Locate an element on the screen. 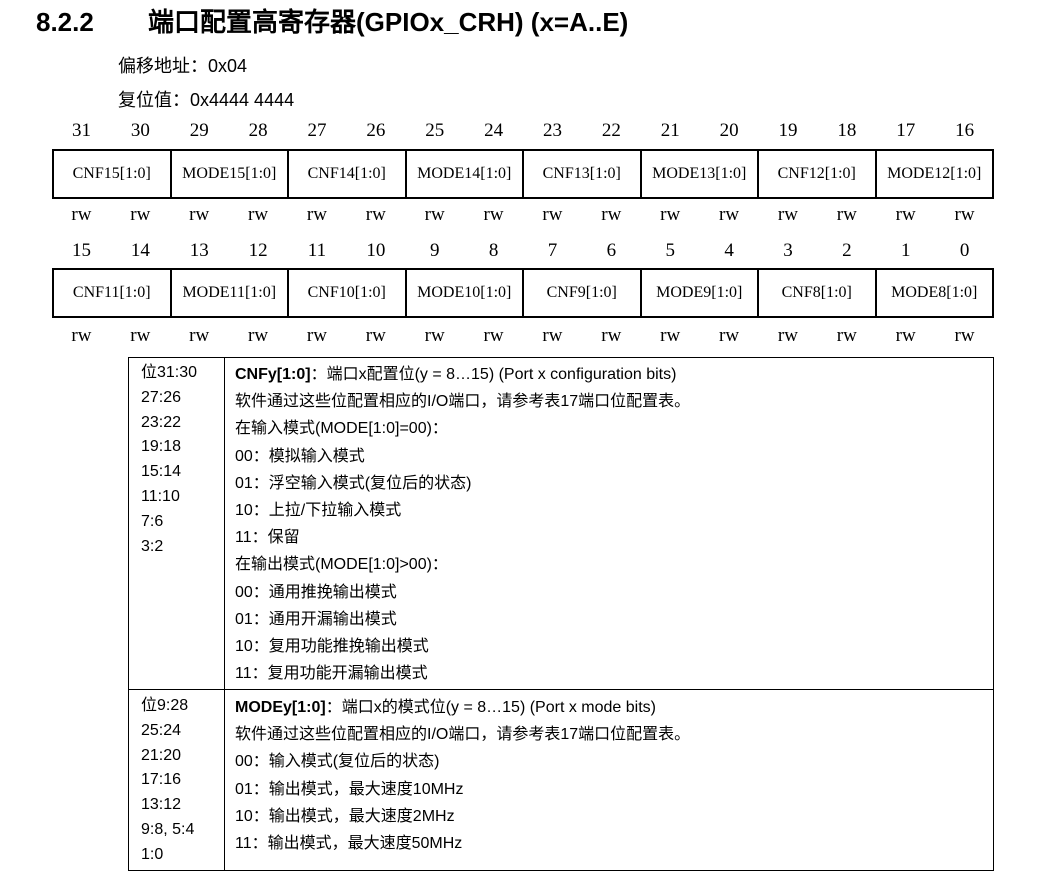 The height and width of the screenshot is (880, 1047). bit-number: 29 is located at coordinates (199, 130).